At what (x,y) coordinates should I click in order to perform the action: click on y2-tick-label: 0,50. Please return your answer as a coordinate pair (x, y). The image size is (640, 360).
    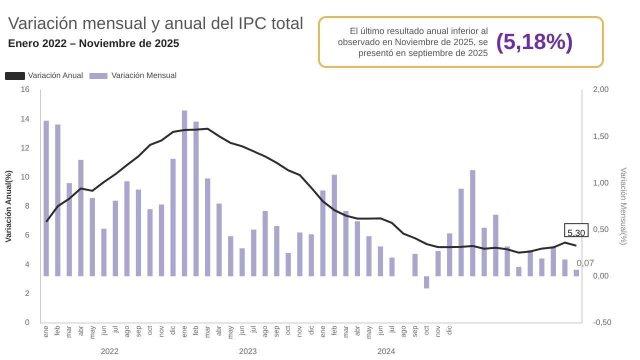
    Looking at the image, I should click on (601, 229).